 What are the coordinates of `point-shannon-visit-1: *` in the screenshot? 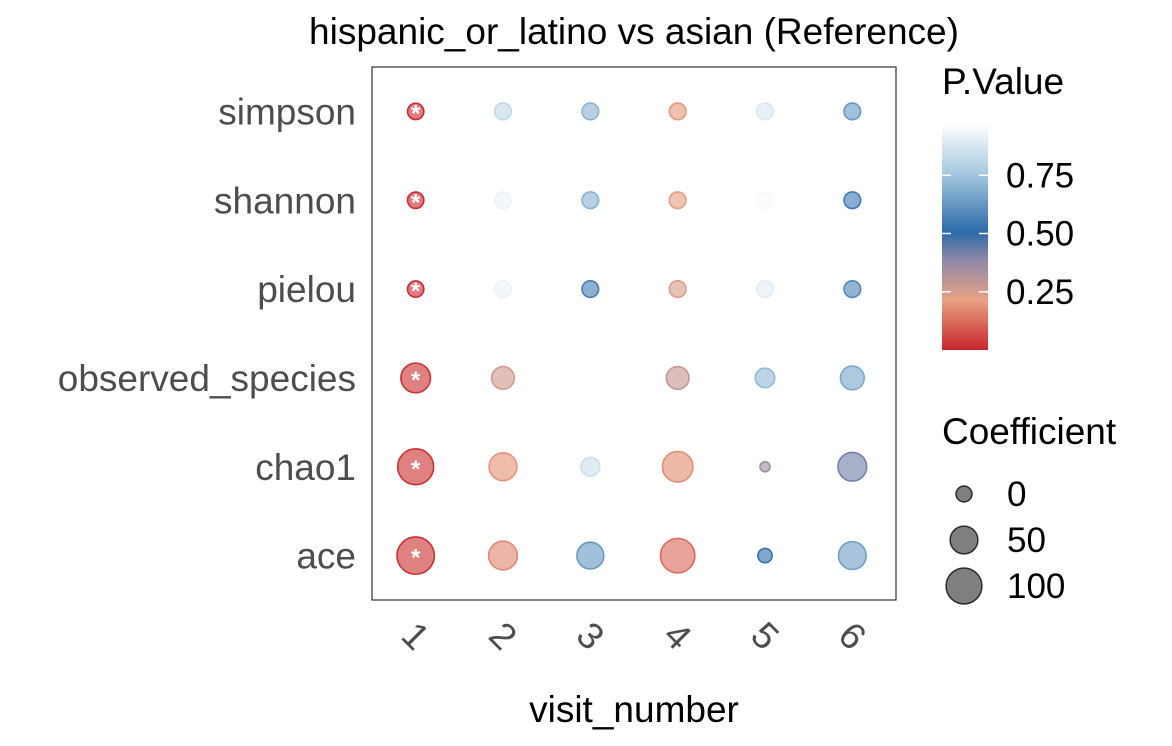 It's located at (415, 202).